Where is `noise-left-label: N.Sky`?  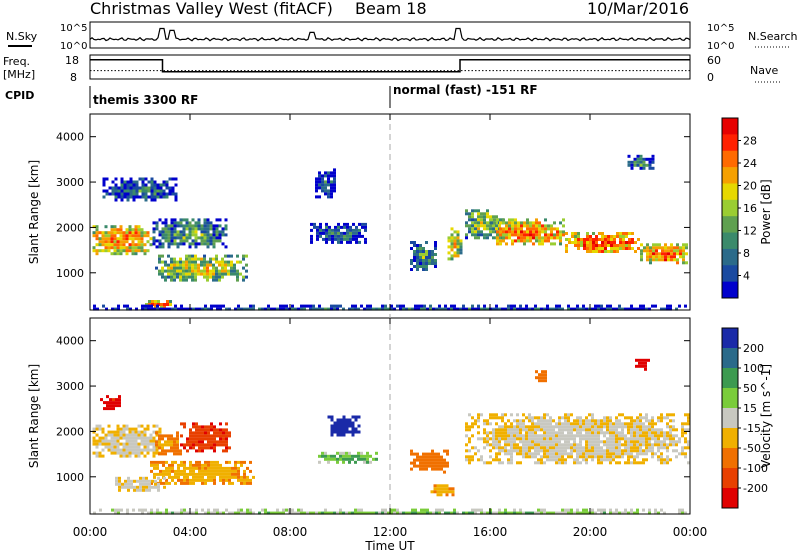 noise-left-label: N.Sky is located at coordinates (22, 36).